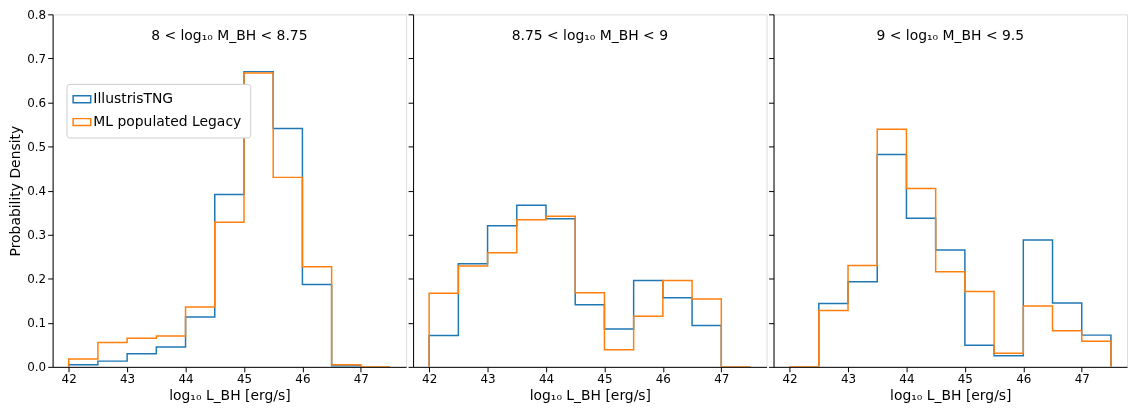 Image resolution: width=1130 pixels, height=413 pixels. Describe the element at coordinates (37, 58) in the screenshot. I see `y-tick-label: 0.7` at that location.